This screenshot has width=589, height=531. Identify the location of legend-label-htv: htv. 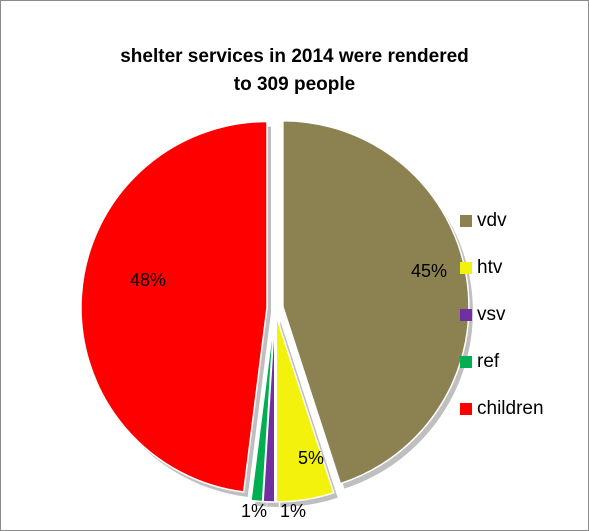
(490, 267).